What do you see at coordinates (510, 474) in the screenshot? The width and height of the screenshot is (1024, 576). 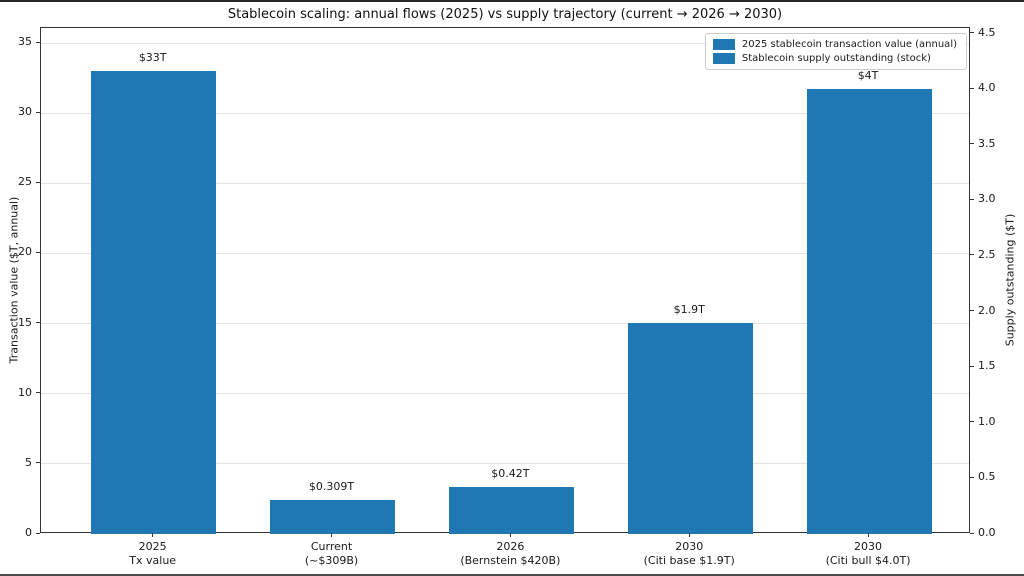 I see `bar-value-label: $0.42T` at bounding box center [510, 474].